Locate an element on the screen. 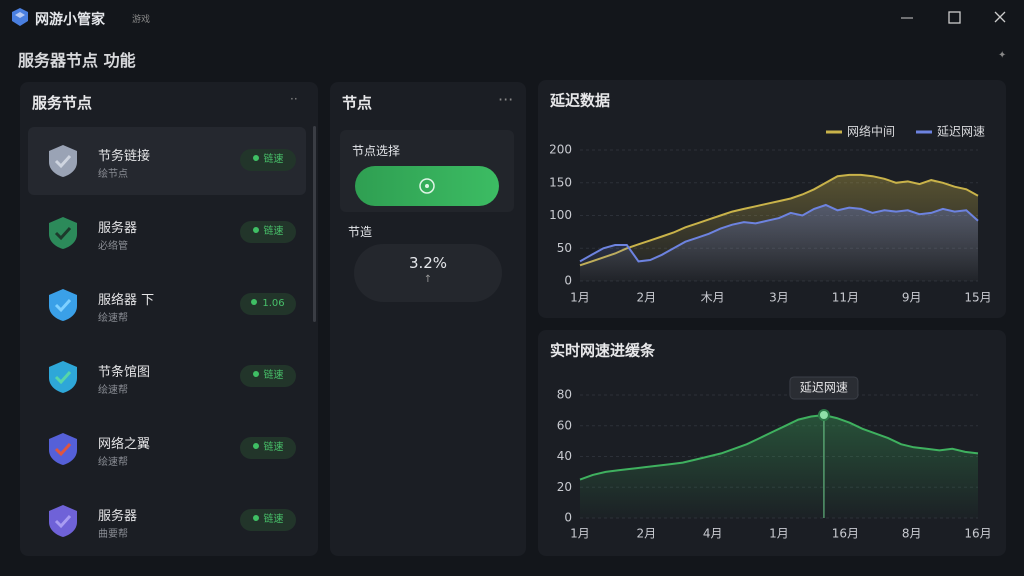 The image size is (1024, 576). speed-card: 3.2% ↑ is located at coordinates (428, 273).